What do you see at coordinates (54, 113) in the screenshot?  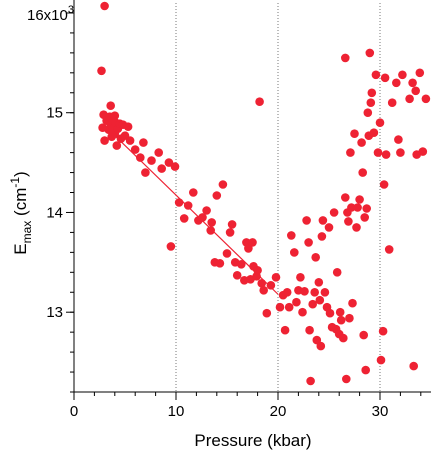 I see `y-tick-label: 15` at bounding box center [54, 113].